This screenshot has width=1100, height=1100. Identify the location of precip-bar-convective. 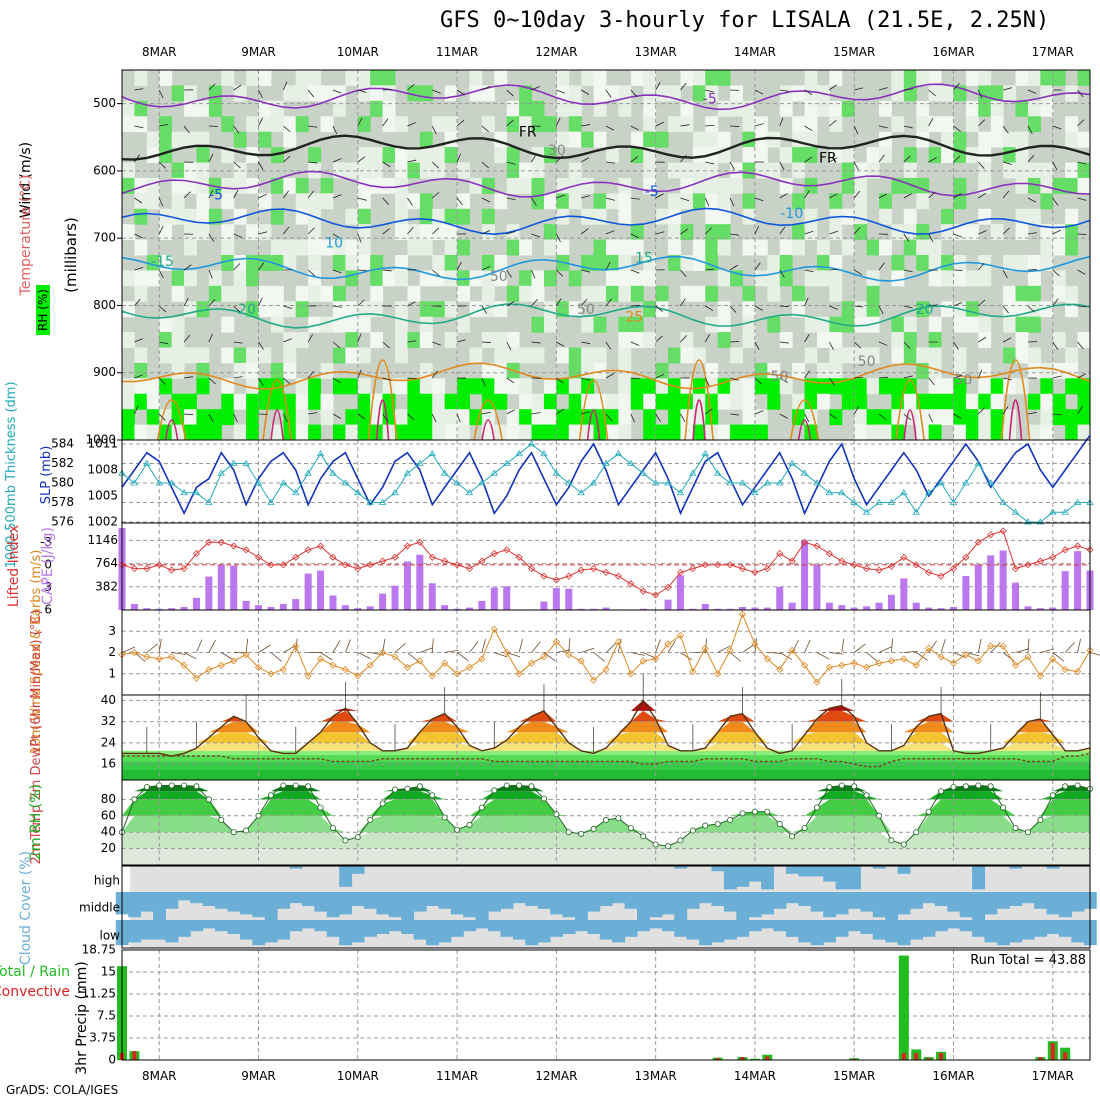
(916, 1056).